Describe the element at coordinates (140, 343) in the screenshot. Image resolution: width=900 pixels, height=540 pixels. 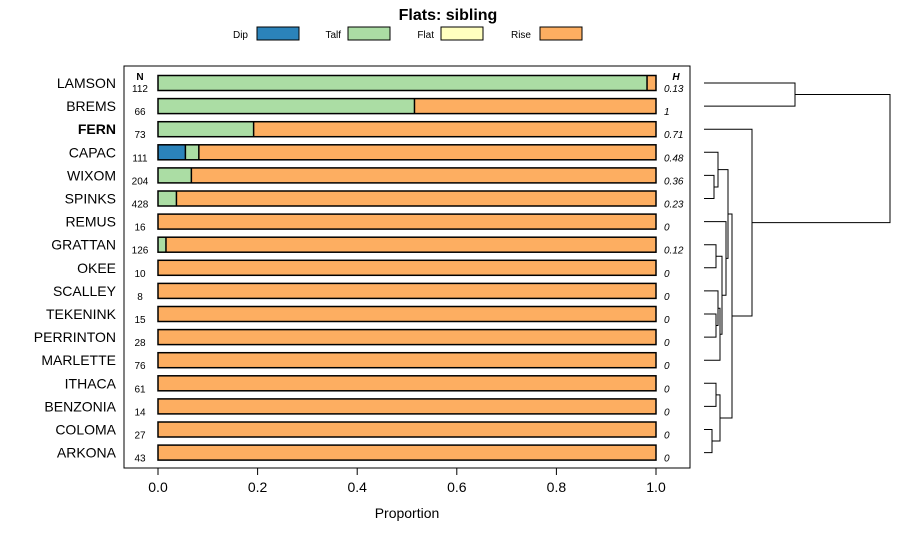
I see `n-value-perrinton: 28` at that location.